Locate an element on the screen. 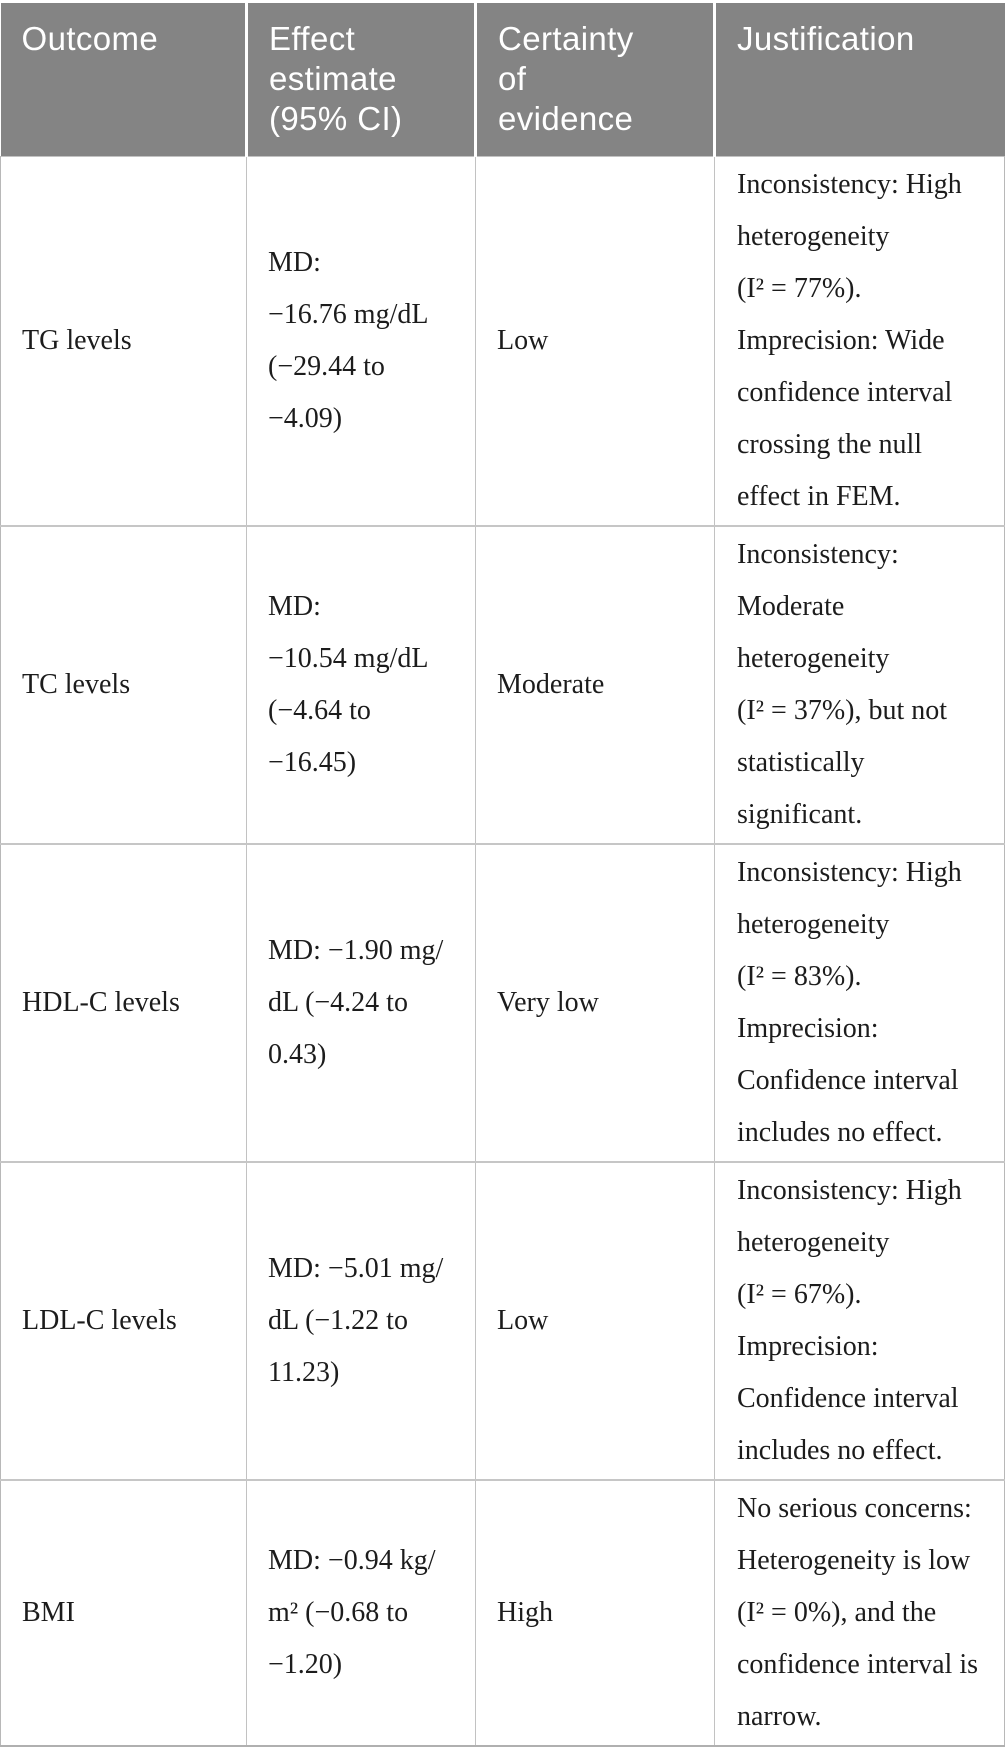 This screenshot has width=1005, height=1747. outcome-cell: HDL-C levels is located at coordinates (123, 1002).